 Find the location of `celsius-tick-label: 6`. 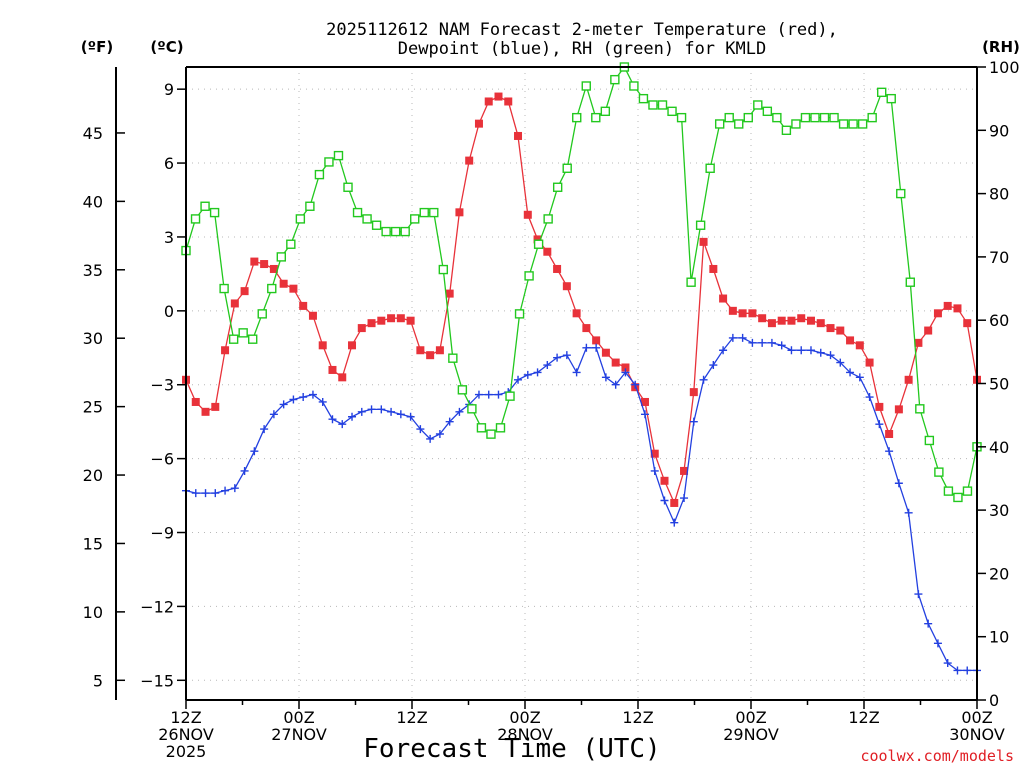

celsius-tick-label: 6 is located at coordinates (169, 163).